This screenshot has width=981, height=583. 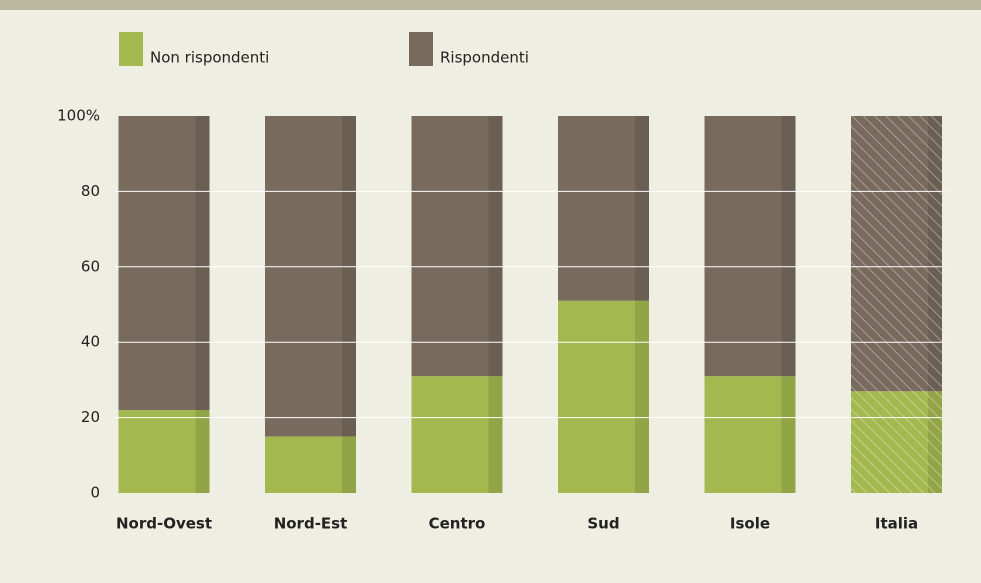 What do you see at coordinates (78, 116) in the screenshot?
I see `y-tick-label: 100%` at bounding box center [78, 116].